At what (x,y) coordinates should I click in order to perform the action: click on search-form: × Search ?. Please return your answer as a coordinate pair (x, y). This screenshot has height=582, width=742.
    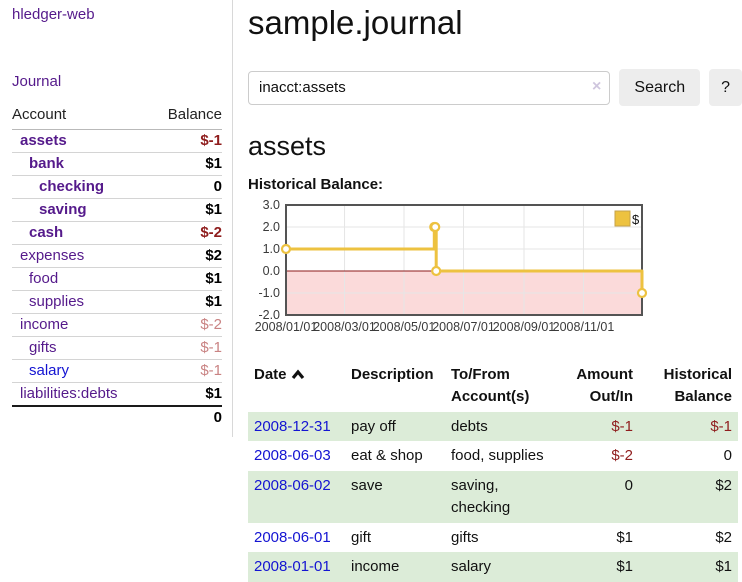
    Looking at the image, I should click on (495, 87).